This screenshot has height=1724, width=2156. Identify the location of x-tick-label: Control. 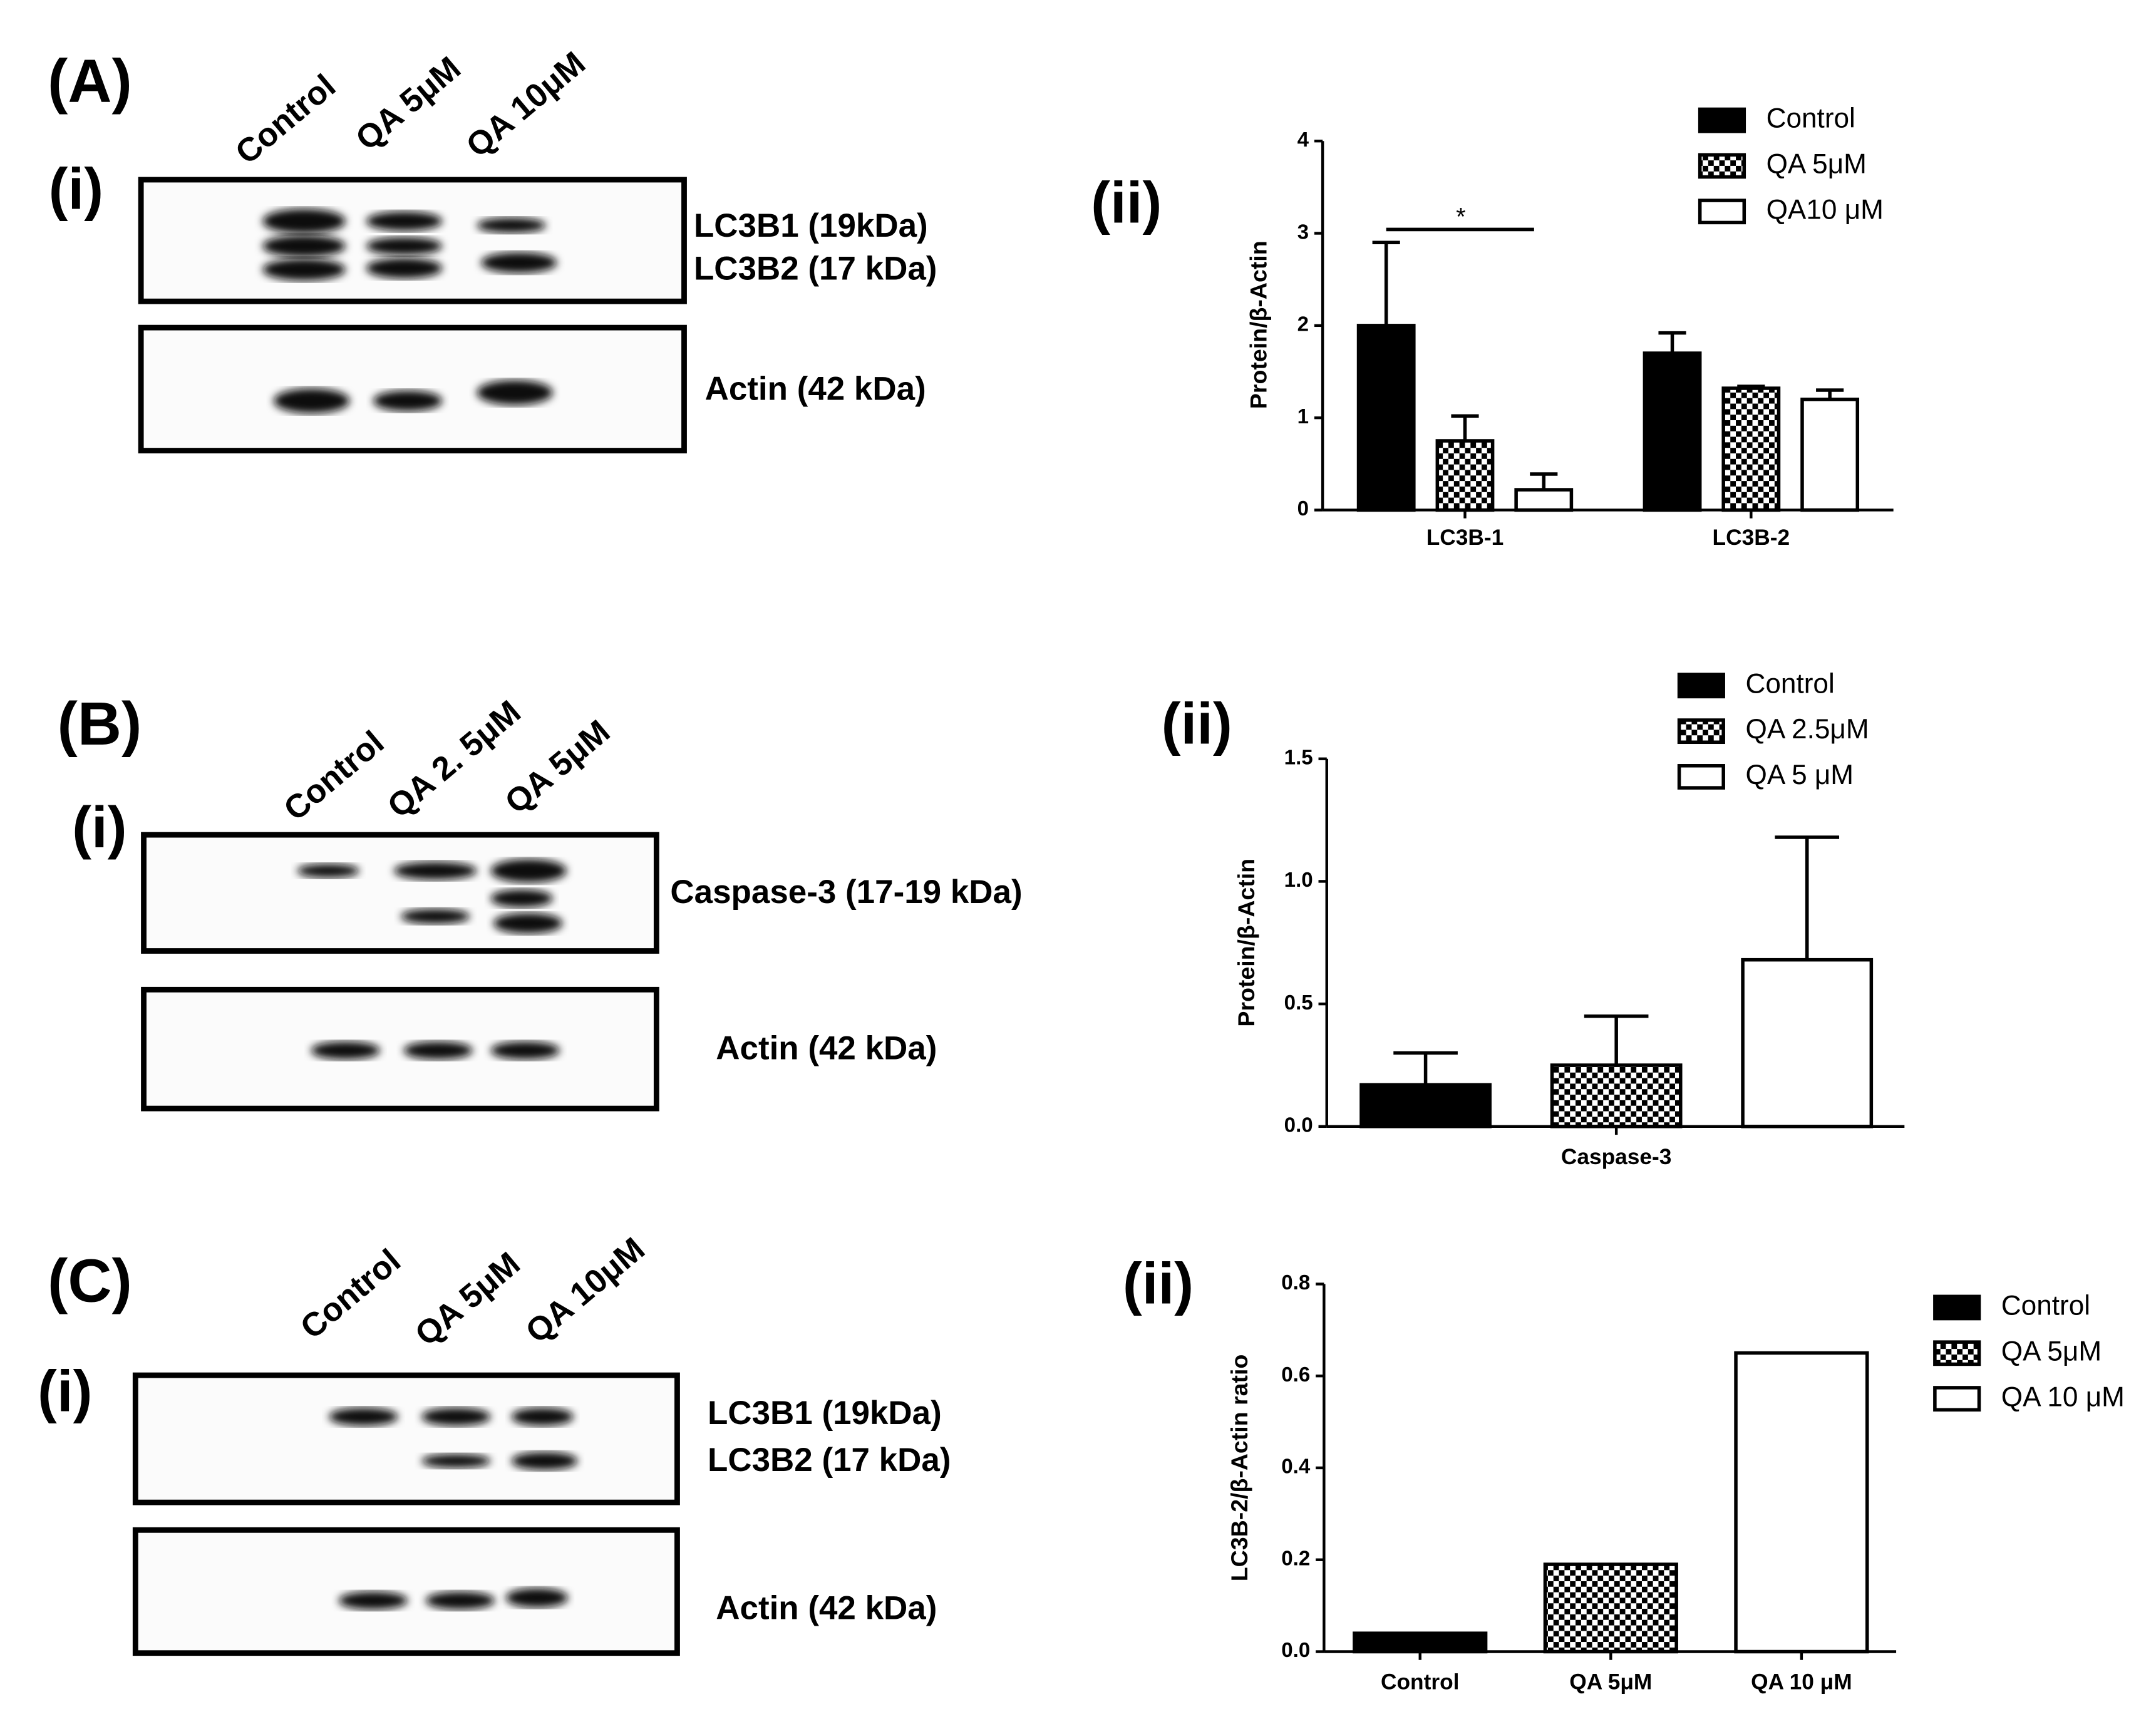
(1420, 1683).